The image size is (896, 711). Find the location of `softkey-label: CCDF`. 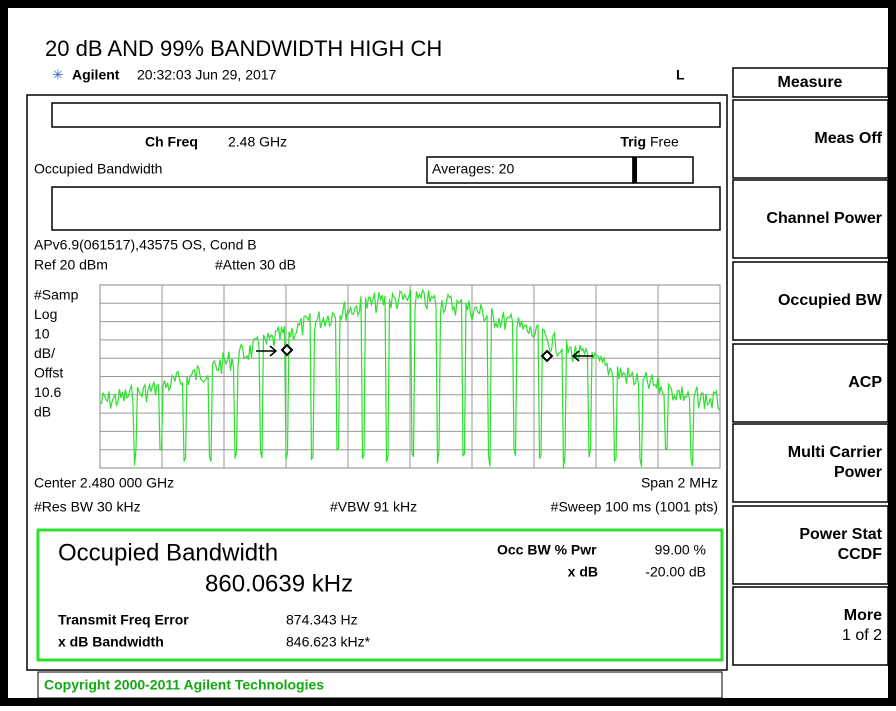

softkey-label: CCDF is located at coordinates (860, 554).